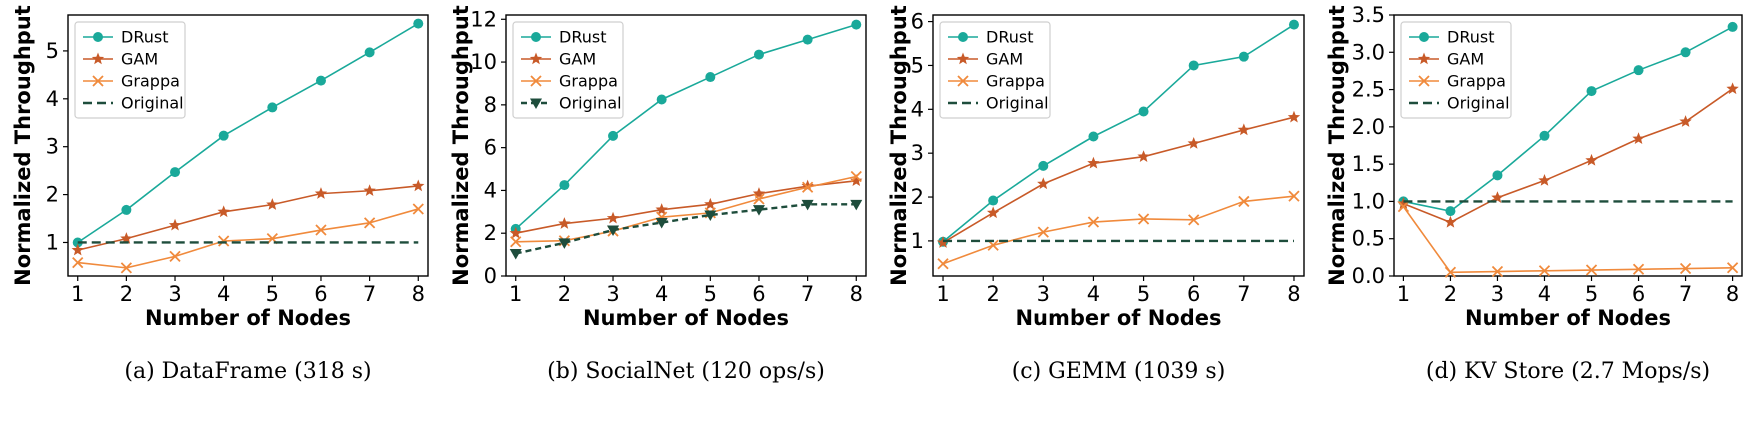  Describe the element at coordinates (52, 147) in the screenshot. I see `y-tick-label: 3` at that location.